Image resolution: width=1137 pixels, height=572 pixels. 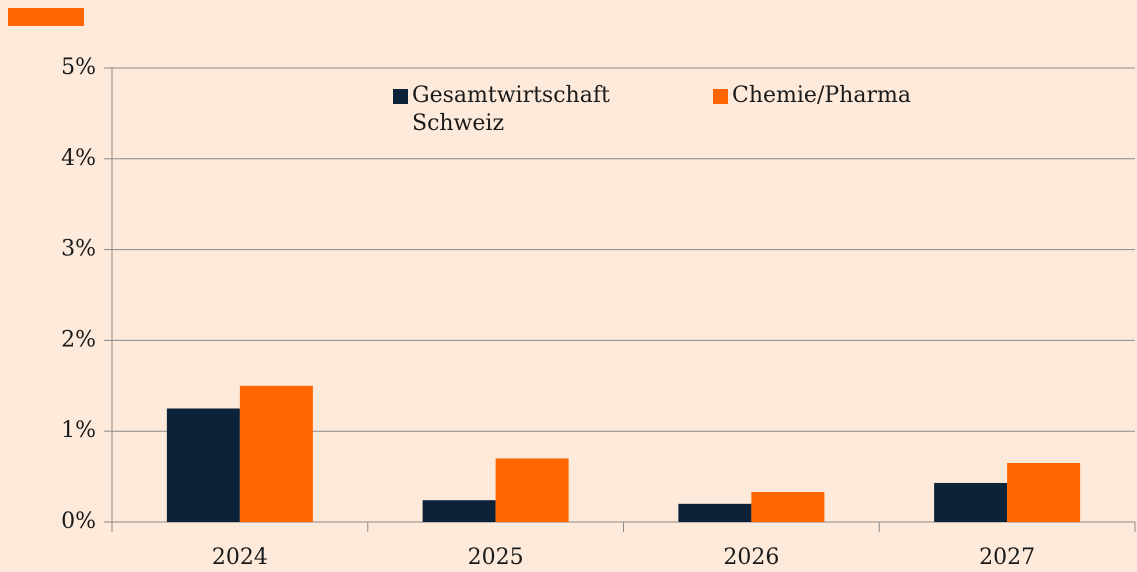 I want to click on brand-bar, so click(x=46, y=17).